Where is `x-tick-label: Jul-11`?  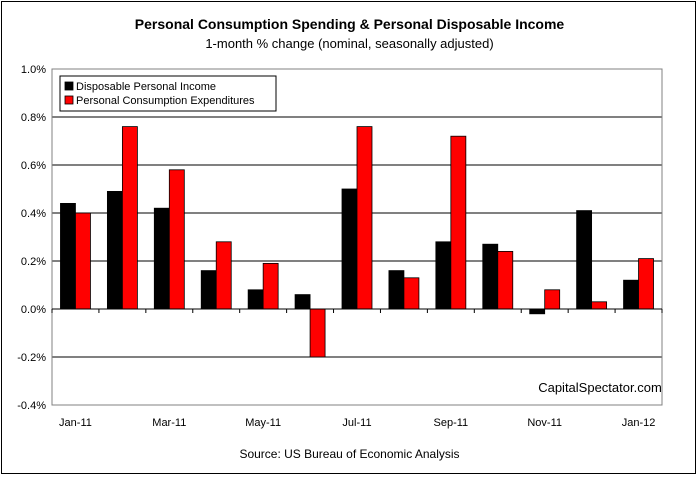 x-tick-label: Jul-11 is located at coordinates (356, 423).